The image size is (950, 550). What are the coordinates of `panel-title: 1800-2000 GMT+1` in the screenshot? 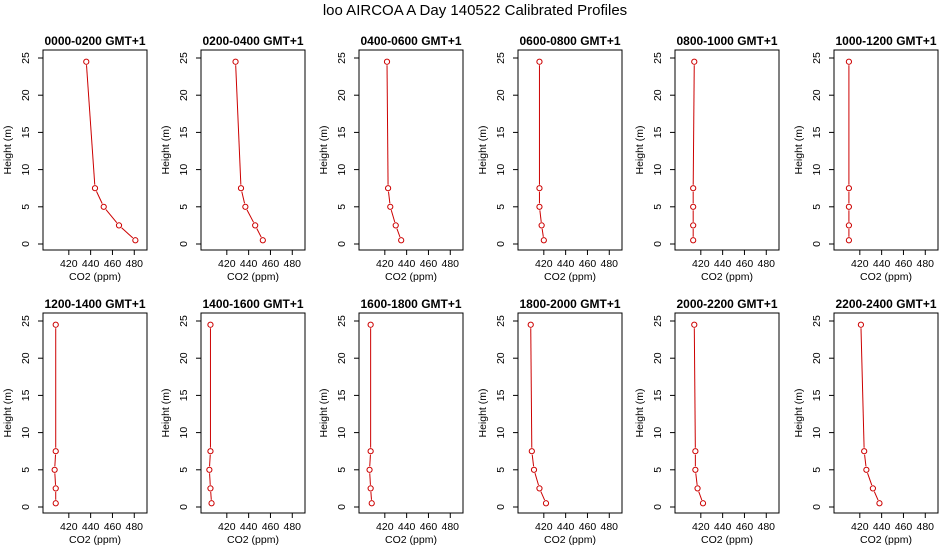 It's located at (569, 304).